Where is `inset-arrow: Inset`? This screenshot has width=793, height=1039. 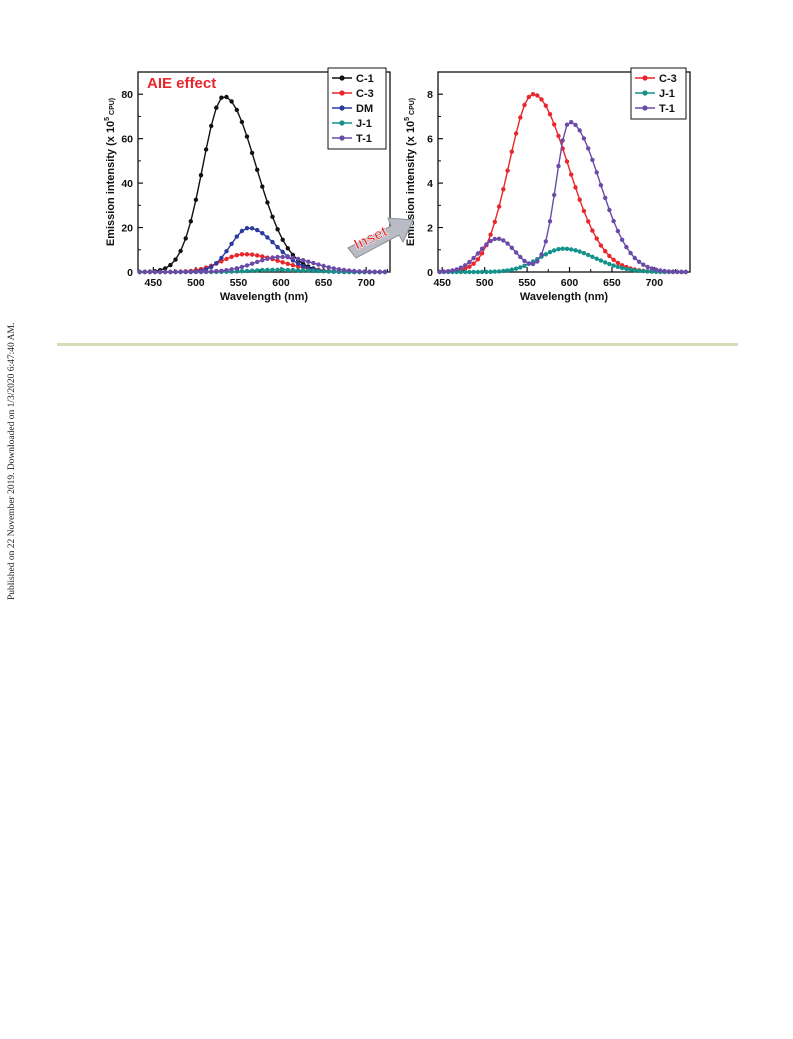 inset-arrow: Inset is located at coordinates (380, 238).